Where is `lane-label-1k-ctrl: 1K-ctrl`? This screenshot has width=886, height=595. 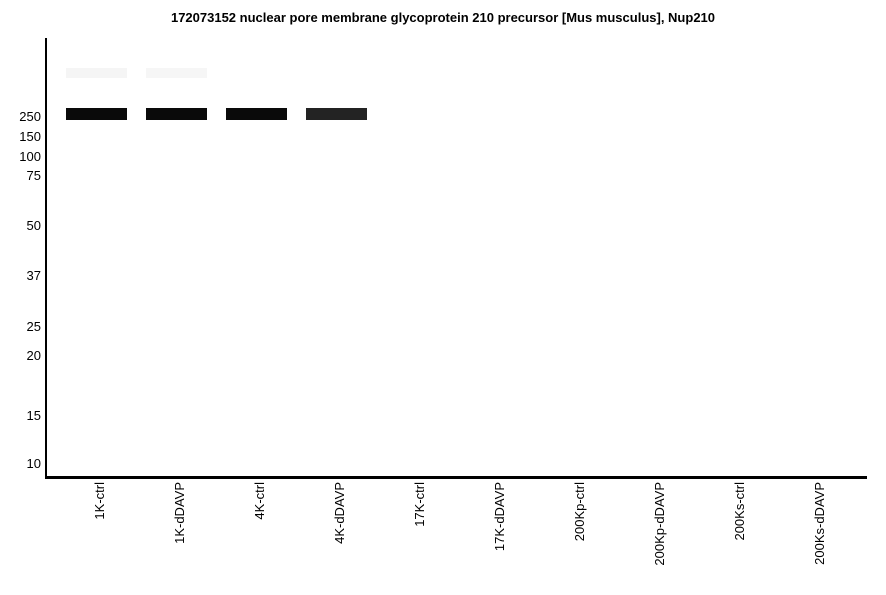 lane-label-1k-ctrl: 1K-ctrl is located at coordinates (99, 501).